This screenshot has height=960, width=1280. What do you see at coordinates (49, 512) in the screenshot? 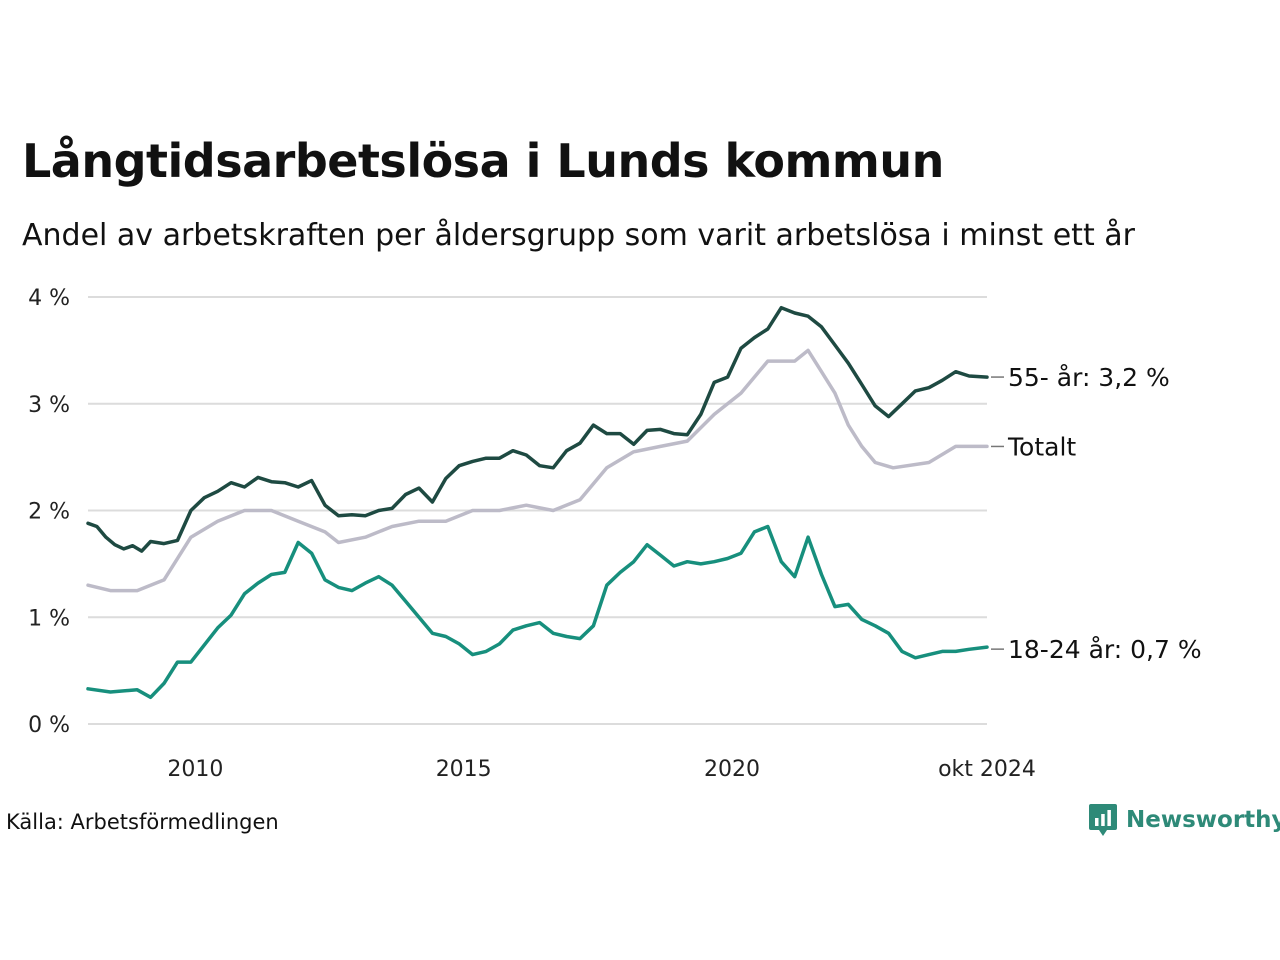
I see `y-tick-label: 2 %` at bounding box center [49, 512].